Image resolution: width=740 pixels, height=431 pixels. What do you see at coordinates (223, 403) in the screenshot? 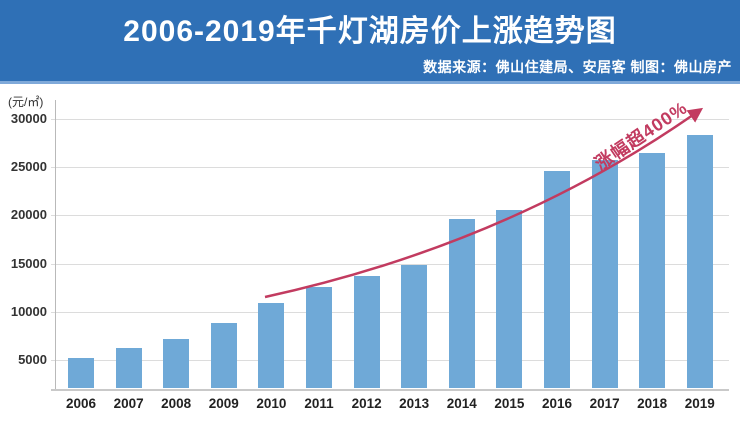
I see `x-tick-label-2009: 2009` at bounding box center [223, 403].